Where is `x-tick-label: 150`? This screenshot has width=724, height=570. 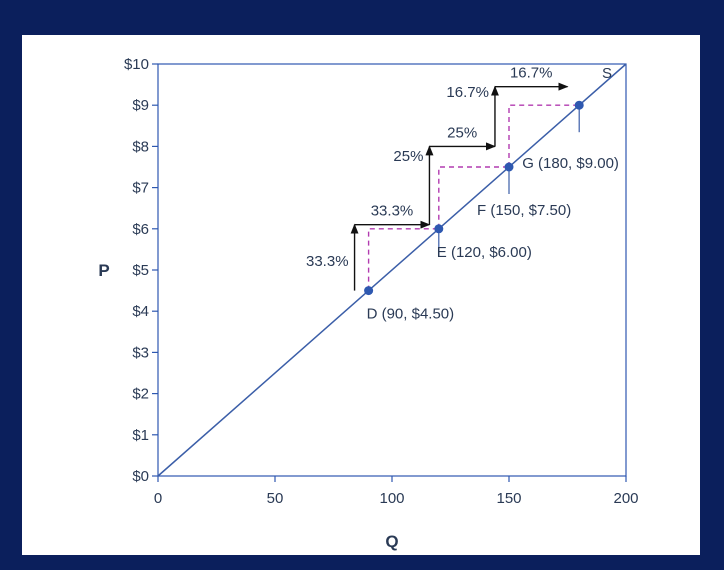
x-tick-label: 150 is located at coordinates (508, 498).